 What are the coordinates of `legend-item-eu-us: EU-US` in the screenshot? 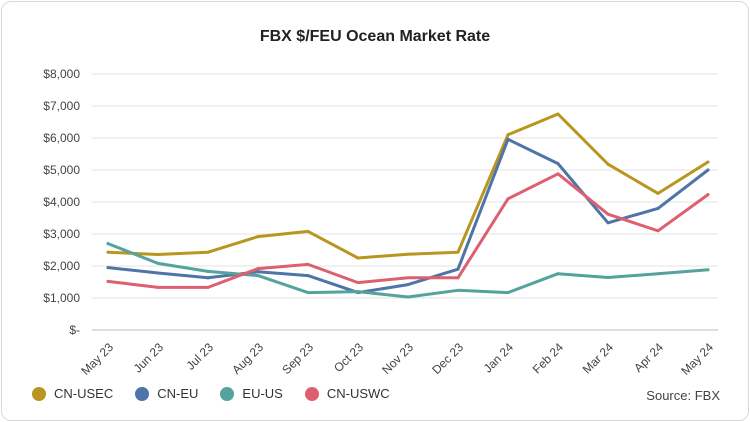 It's located at (251, 393).